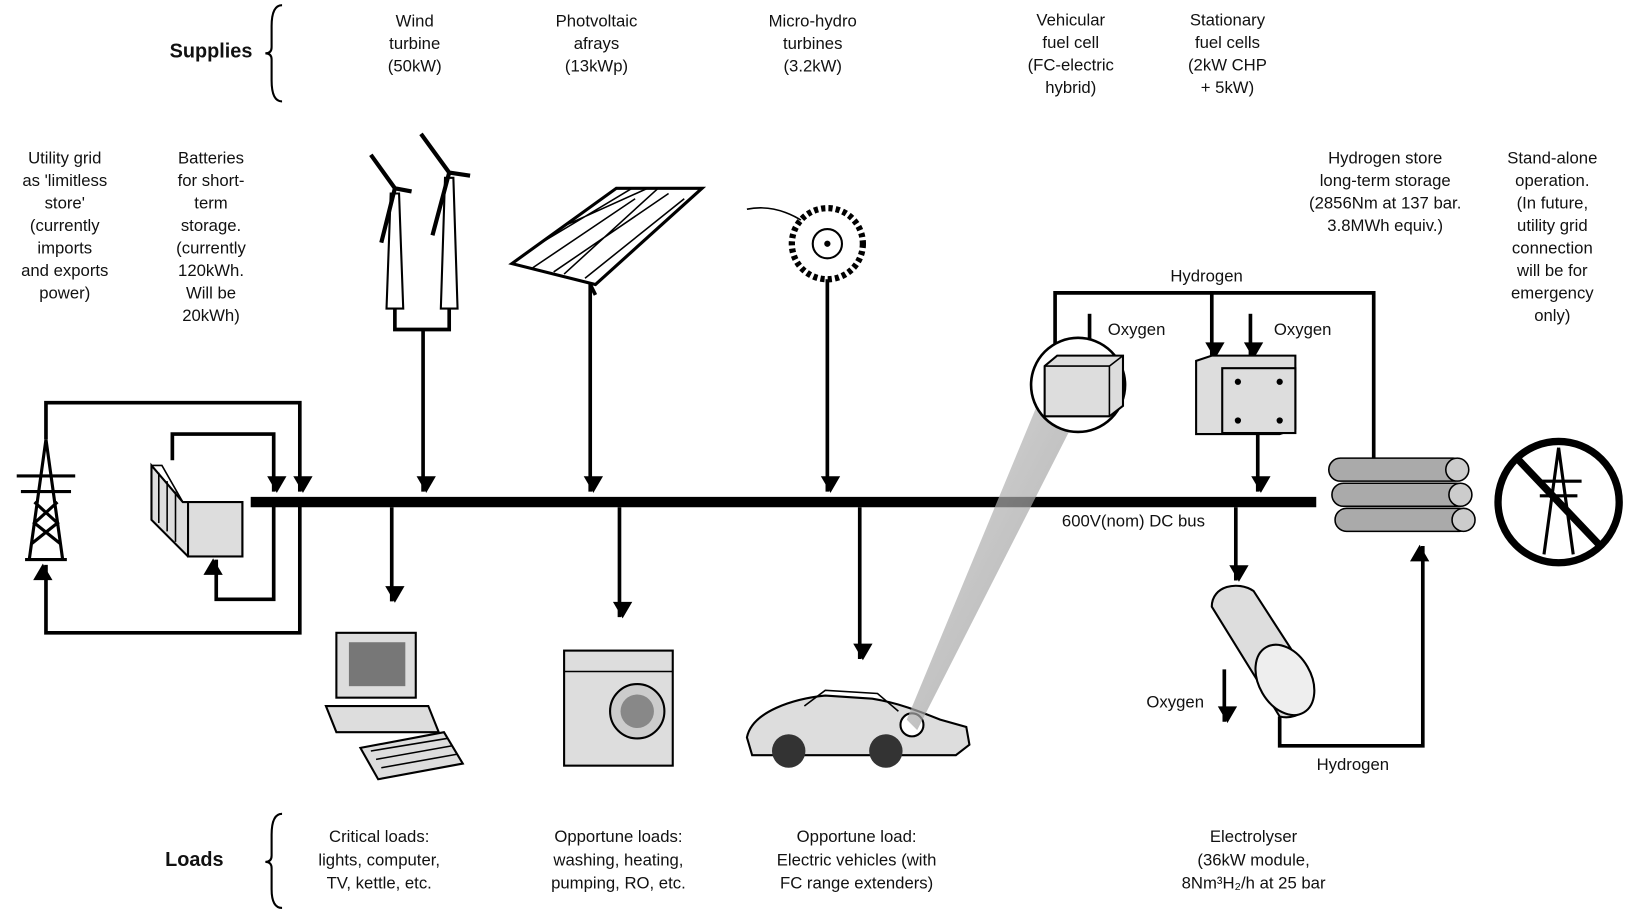  What do you see at coordinates (1552, 225) in the screenshot?
I see `note-label: utility grid` at bounding box center [1552, 225].